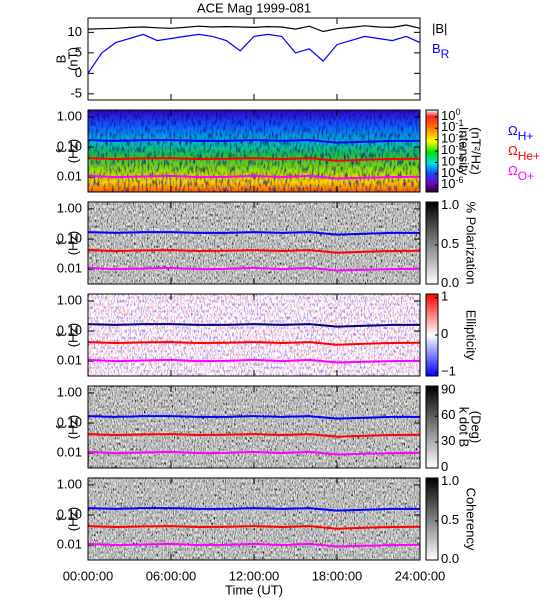 This screenshot has height=600, width=550. Describe the element at coordinates (459, 135) in the screenshot. I see `colorbar-tick-exponent: -2` at that location.